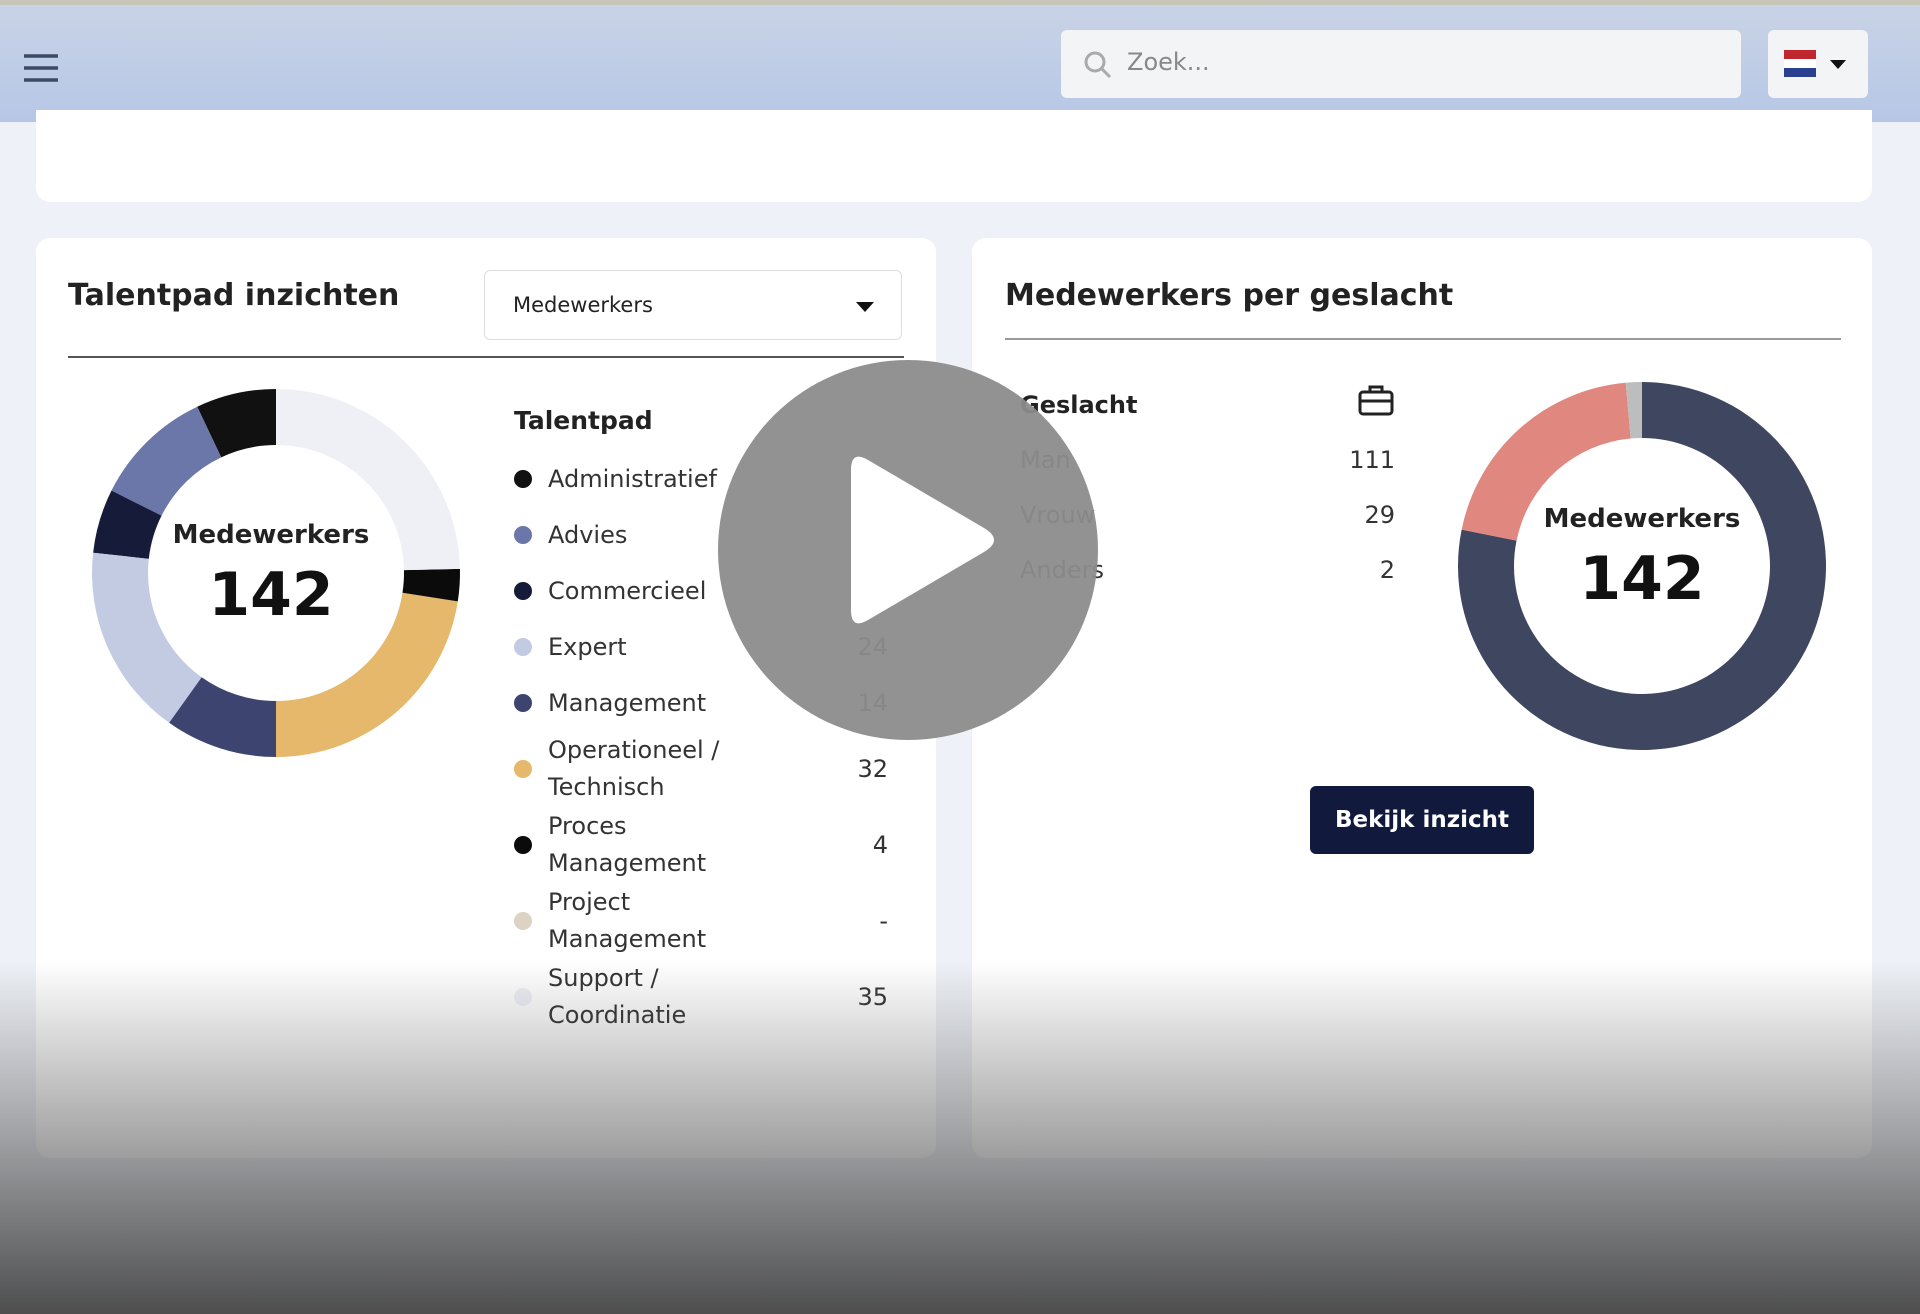 The height and width of the screenshot is (1314, 1920). Describe the element at coordinates (1387, 570) in the screenshot. I see `gender-value: 2` at that location.